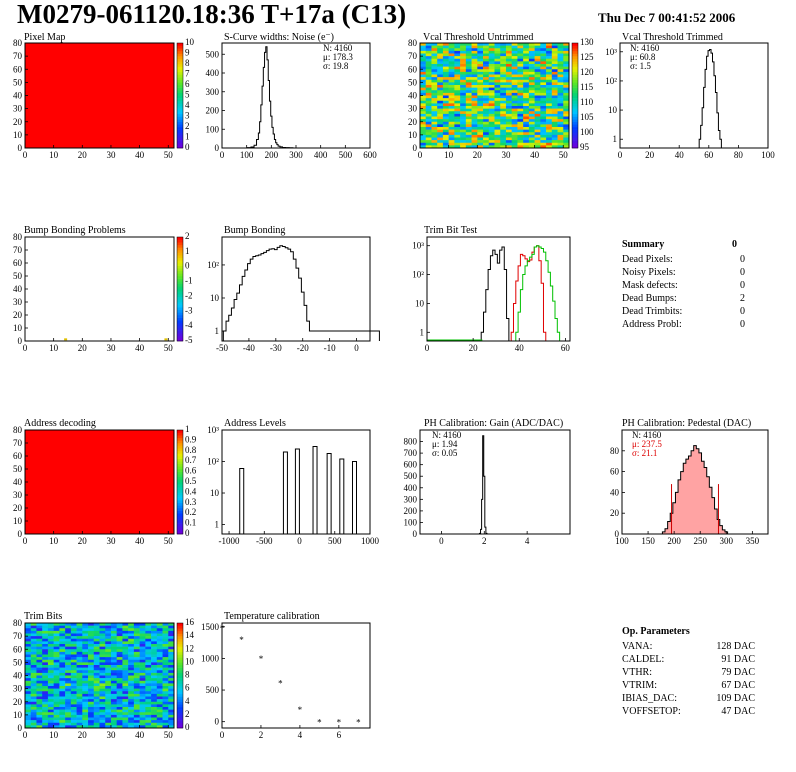  What do you see at coordinates (18, 456) in the screenshot?
I see `address-decoding-ytick-label: 60` at bounding box center [18, 456].